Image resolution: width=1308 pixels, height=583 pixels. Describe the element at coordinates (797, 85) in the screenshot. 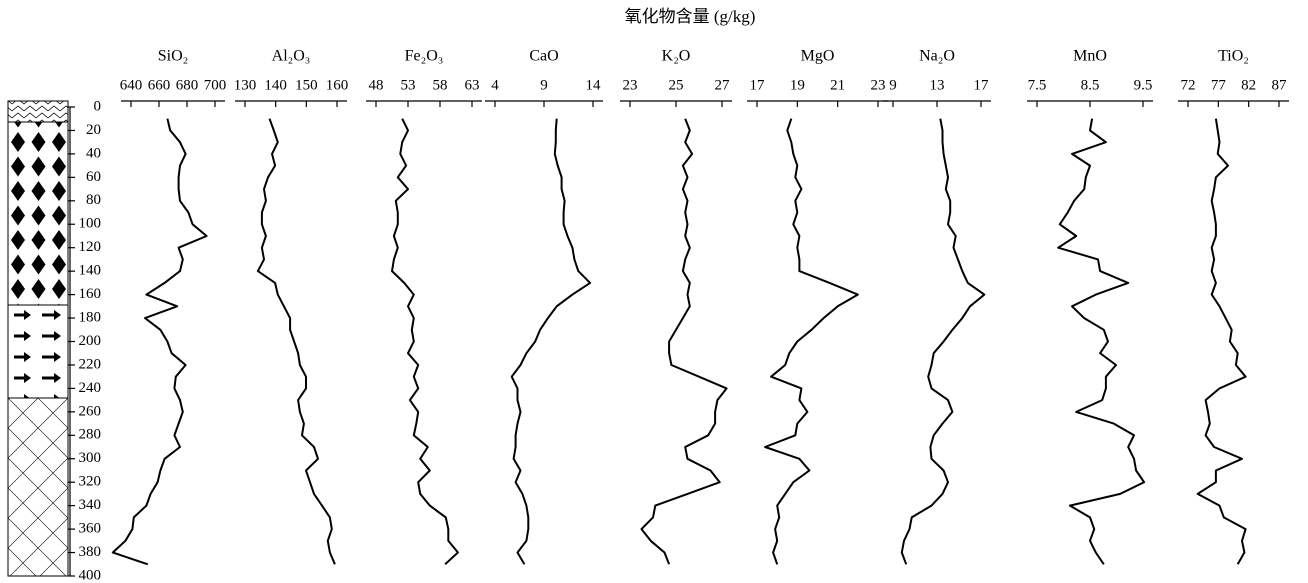

I see `x-tick-label: 19` at that location.